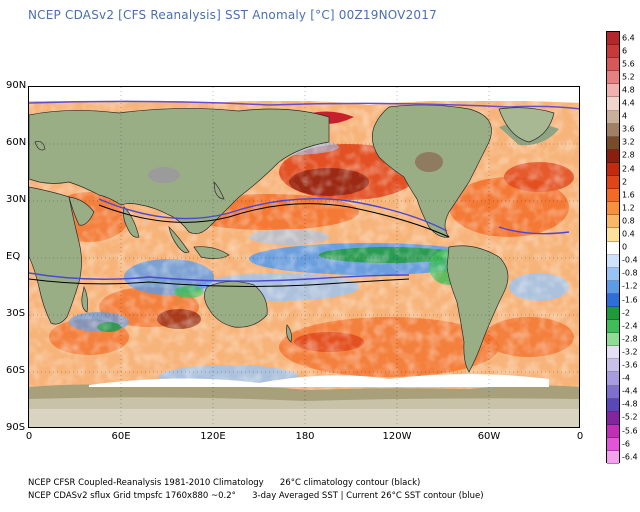 This screenshot has width=640, height=512. I want to click on colorbar-tick-label: 0.4, so click(628, 234).